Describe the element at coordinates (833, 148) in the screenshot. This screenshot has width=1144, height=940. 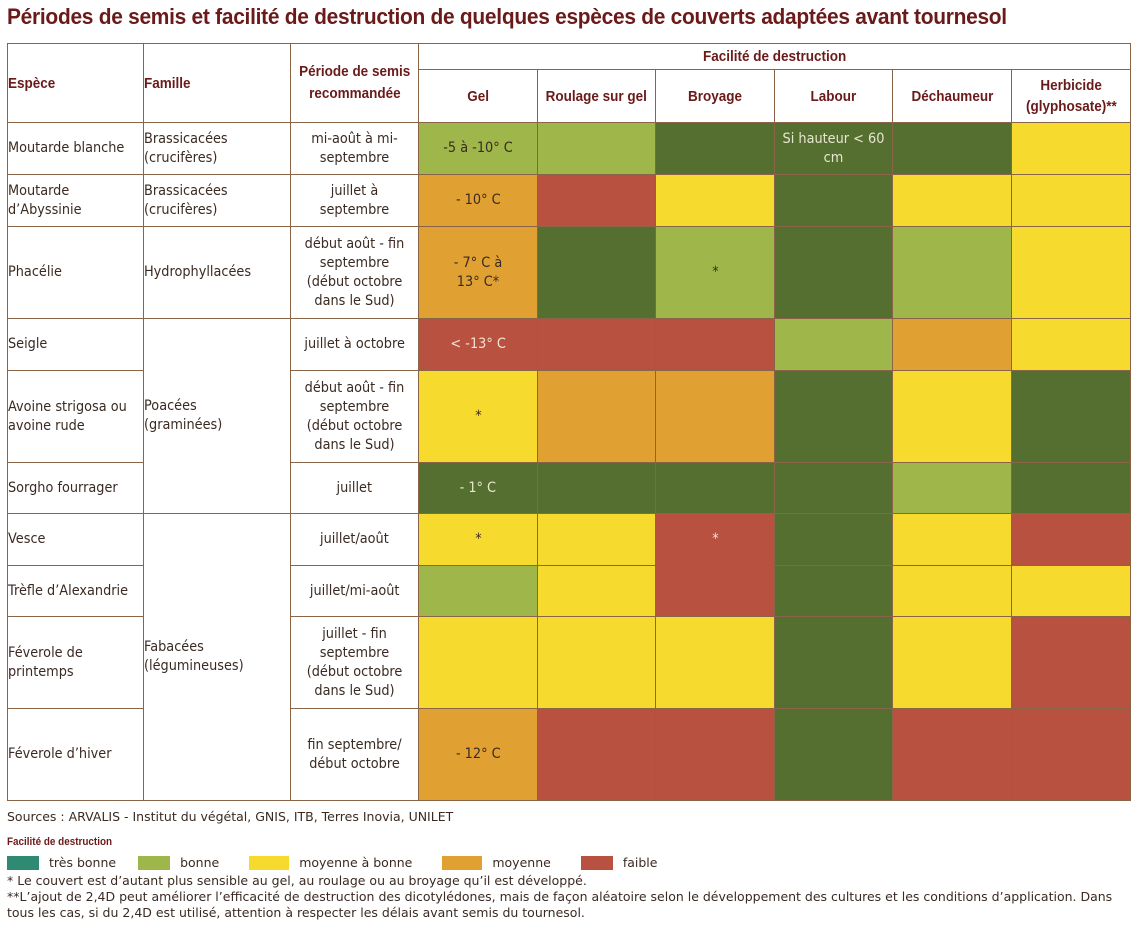
I see `cell-note: Si hauteur < 60 cm` at that location.